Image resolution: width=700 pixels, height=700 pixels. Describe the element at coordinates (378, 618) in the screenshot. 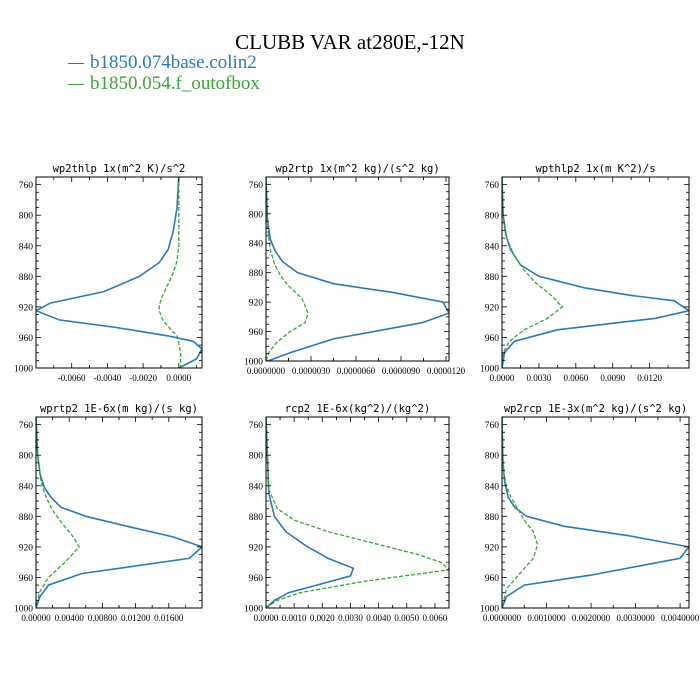

I see `x-tick-label: 0.0040` at that location.